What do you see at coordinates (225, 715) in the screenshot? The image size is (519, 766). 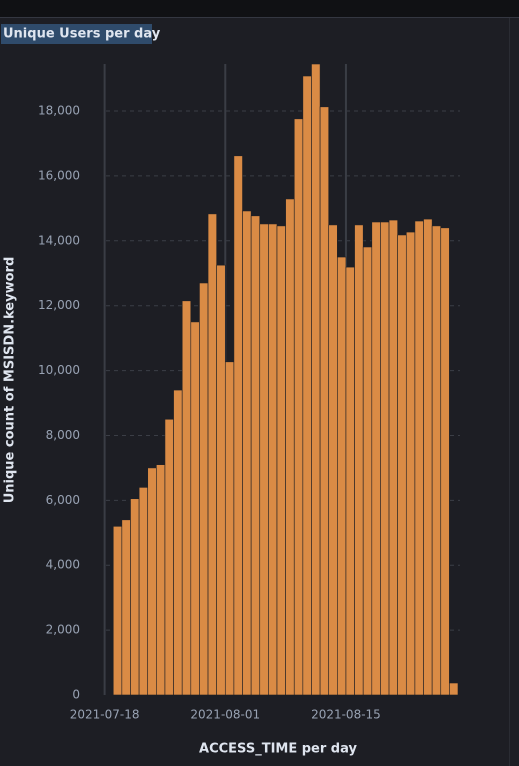 I see `x-tick-label: 2021-08-01` at bounding box center [225, 715].